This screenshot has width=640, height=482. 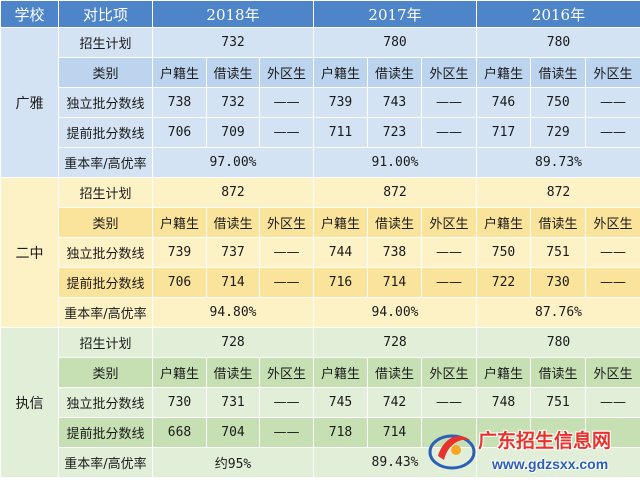 What do you see at coordinates (395, 342) in the screenshot?
I see `plan-value: 728` at bounding box center [395, 342].